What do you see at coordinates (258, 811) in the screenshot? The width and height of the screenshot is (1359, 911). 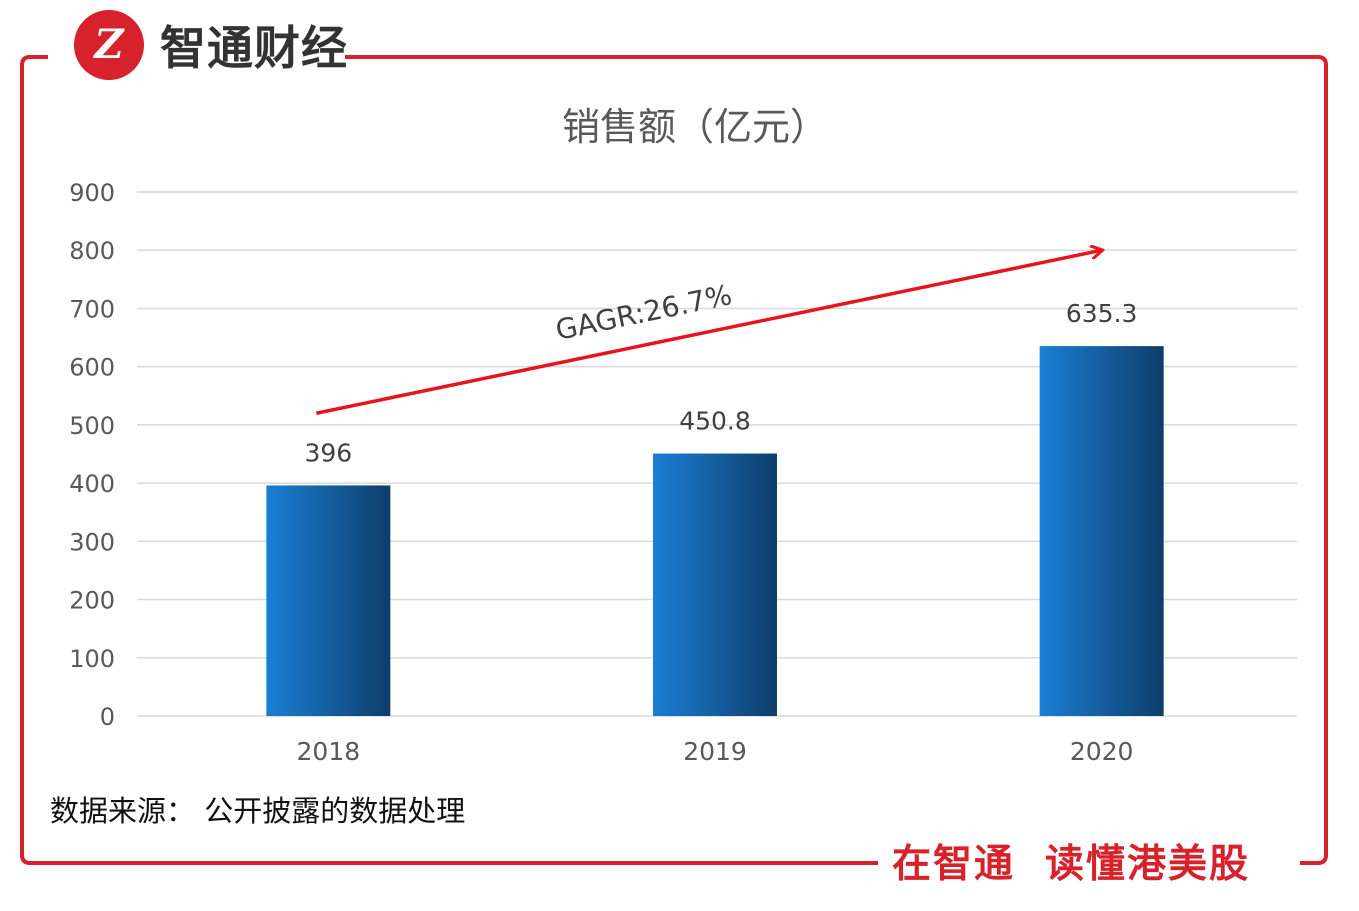 I see `data-source-note: 数据来源： 公开披露的数据处理` at bounding box center [258, 811].